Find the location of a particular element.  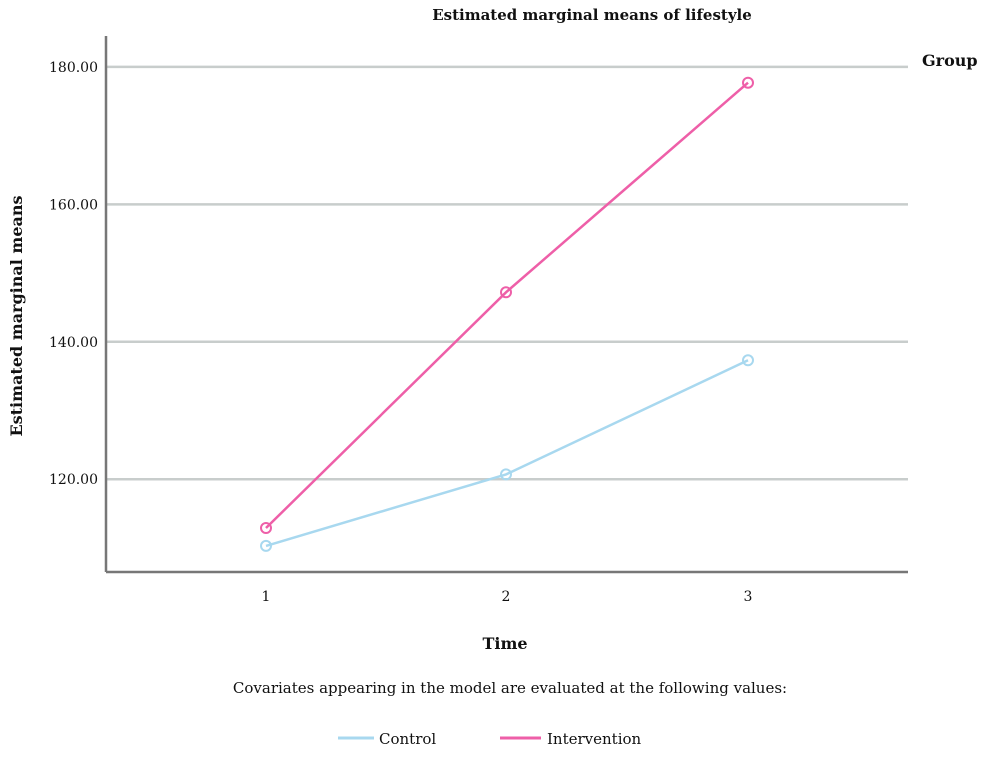

y-tick-labels: 120.00 140.00 160.00 180.00 is located at coordinates (73, 274).